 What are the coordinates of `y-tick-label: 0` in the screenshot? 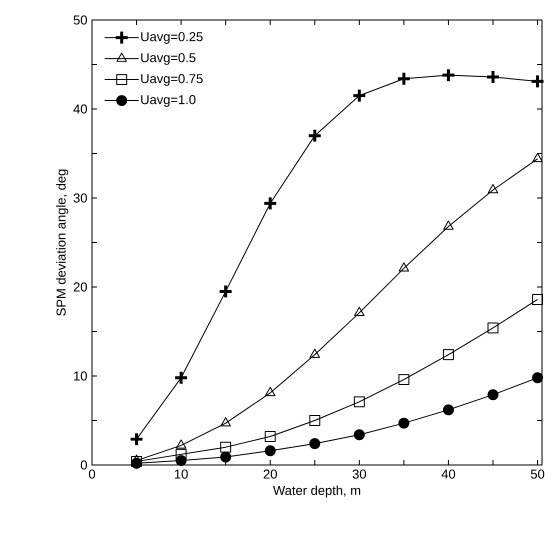 It's located at (83, 465).